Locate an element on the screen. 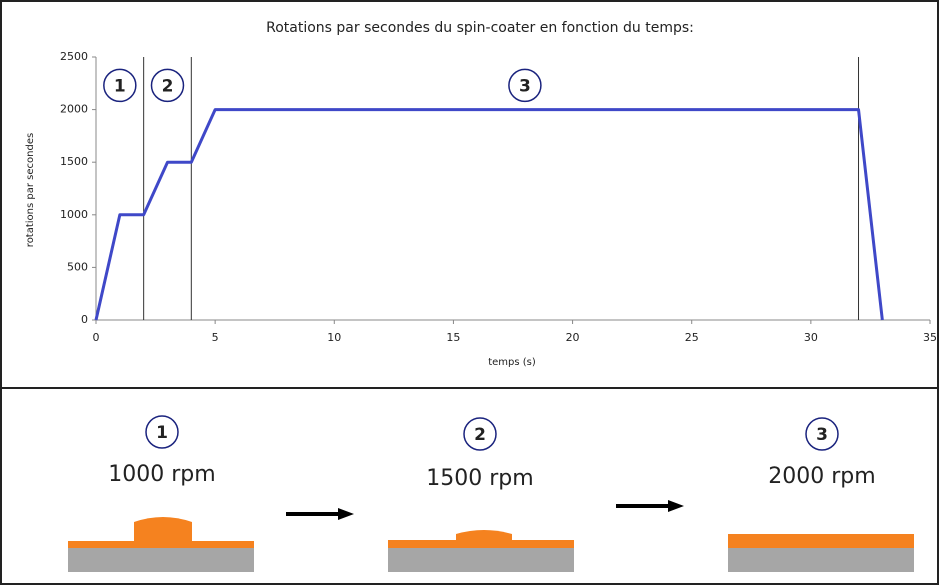  x-tick-label: 25 is located at coordinates (692, 337).